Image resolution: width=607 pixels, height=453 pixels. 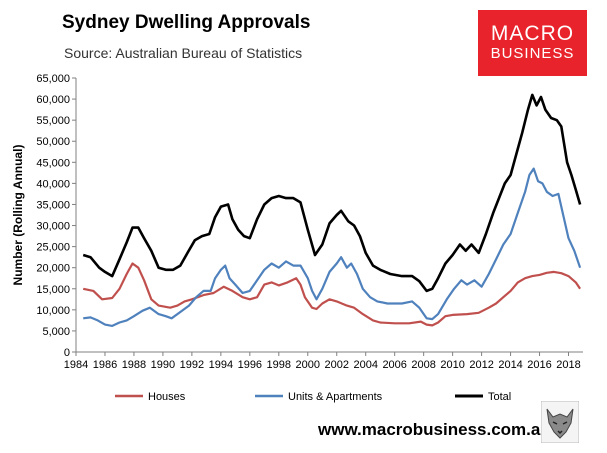 What do you see at coordinates (423, 365) in the screenshot?
I see `x-tick-label: 2008` at bounding box center [423, 365].